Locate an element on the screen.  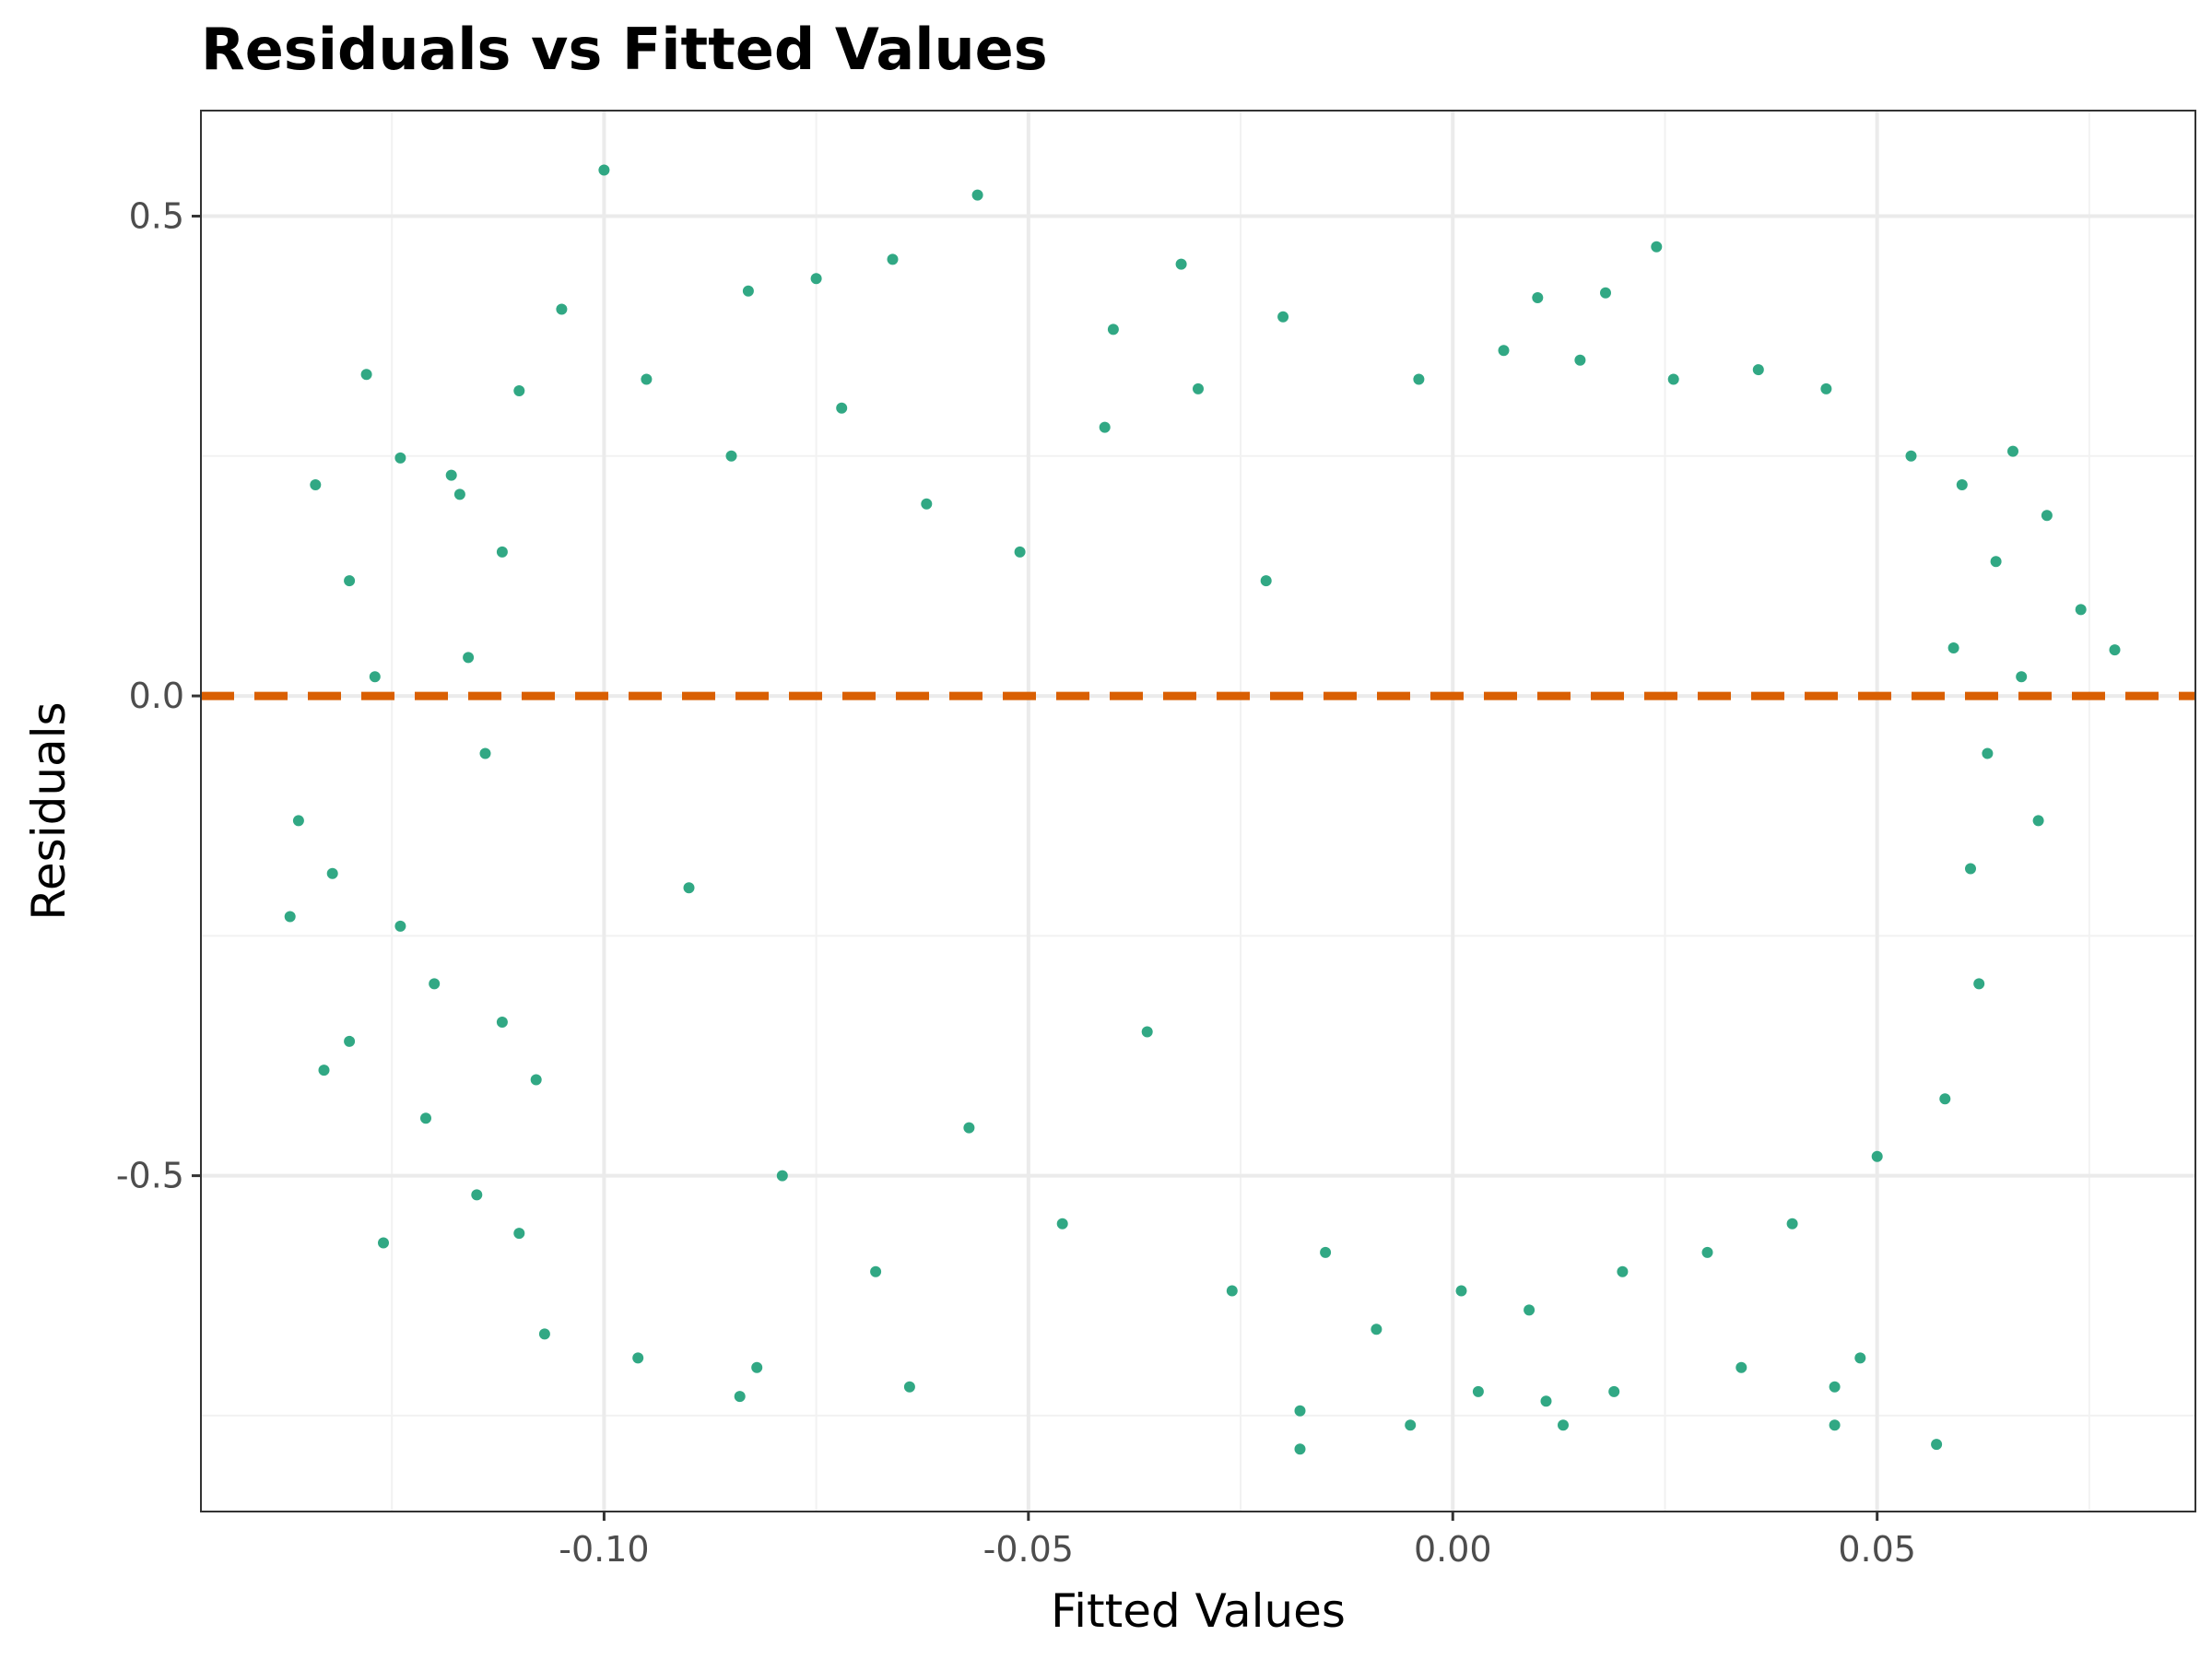
y-tick-label: -0.5 is located at coordinates (150, 1176).